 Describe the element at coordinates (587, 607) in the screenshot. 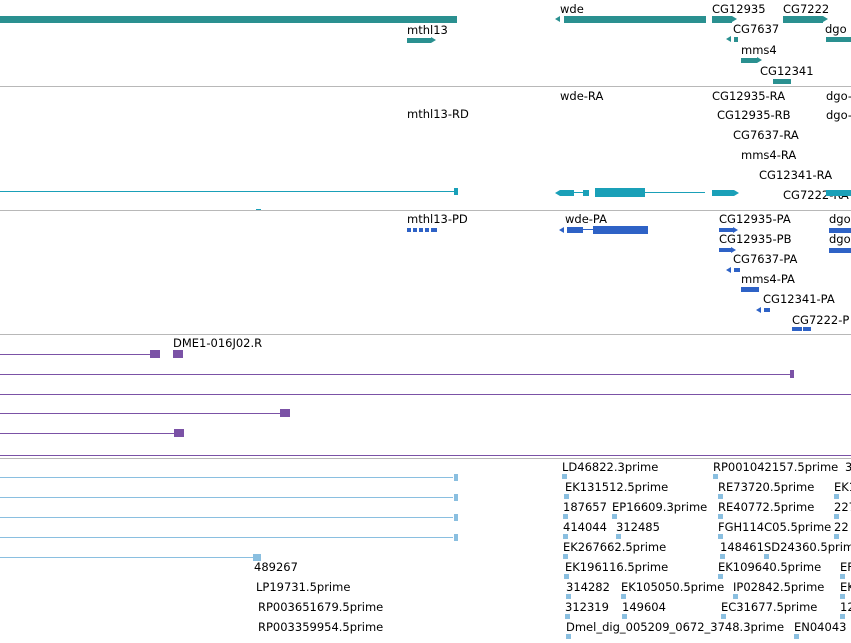

I see `feature-label: 312319` at that location.